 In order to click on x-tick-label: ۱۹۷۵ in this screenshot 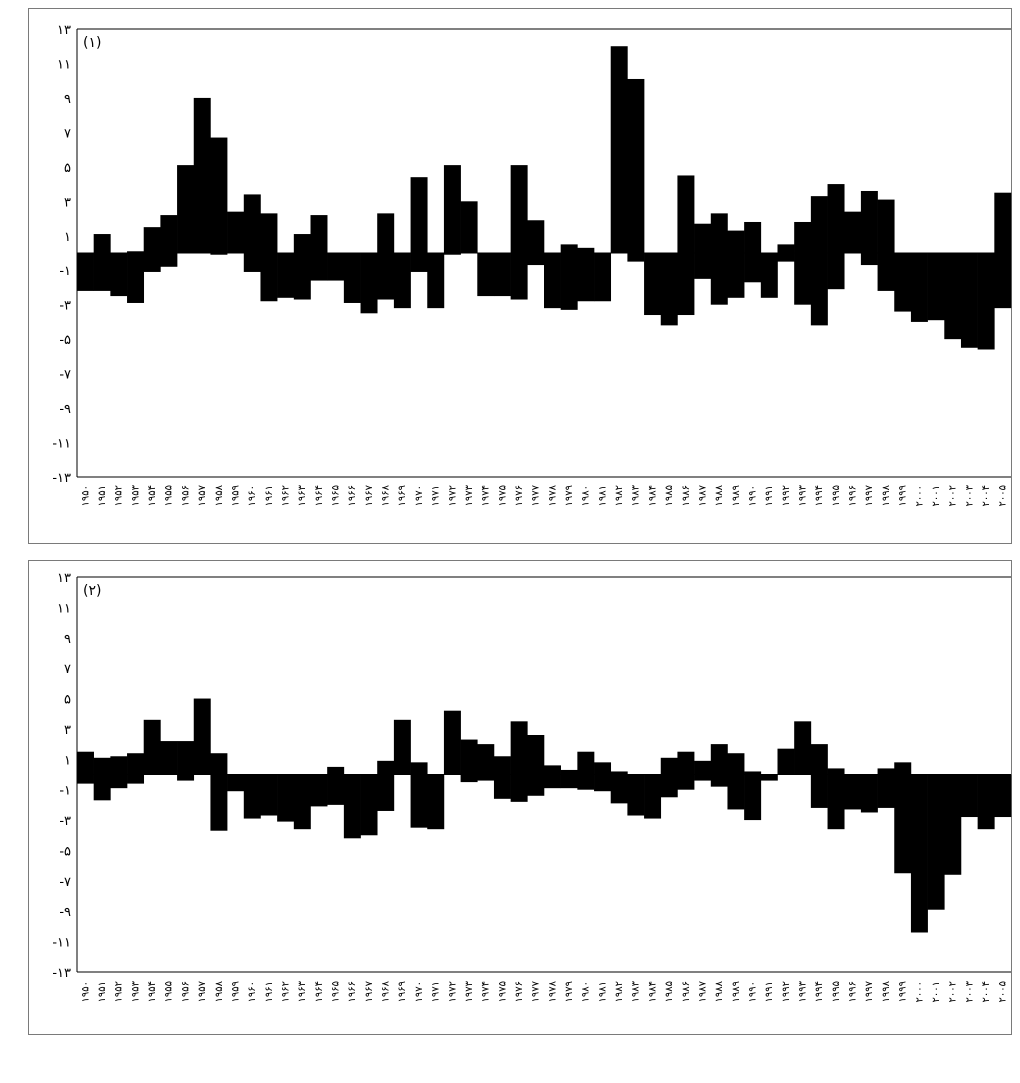, I will do `click(502, 495)`.